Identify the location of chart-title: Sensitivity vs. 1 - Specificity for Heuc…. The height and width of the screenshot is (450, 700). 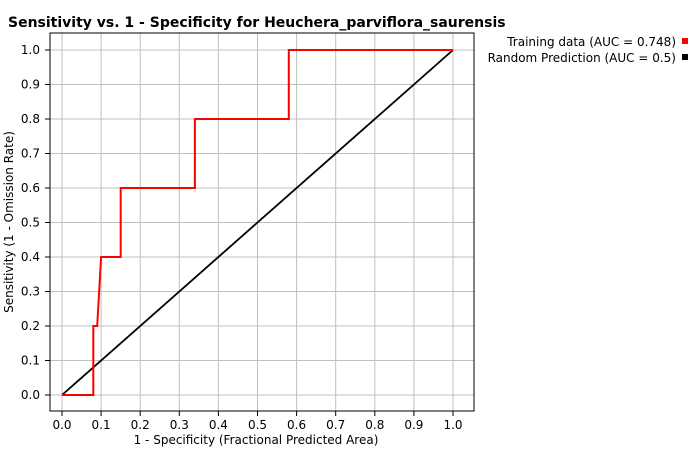
(257, 23).